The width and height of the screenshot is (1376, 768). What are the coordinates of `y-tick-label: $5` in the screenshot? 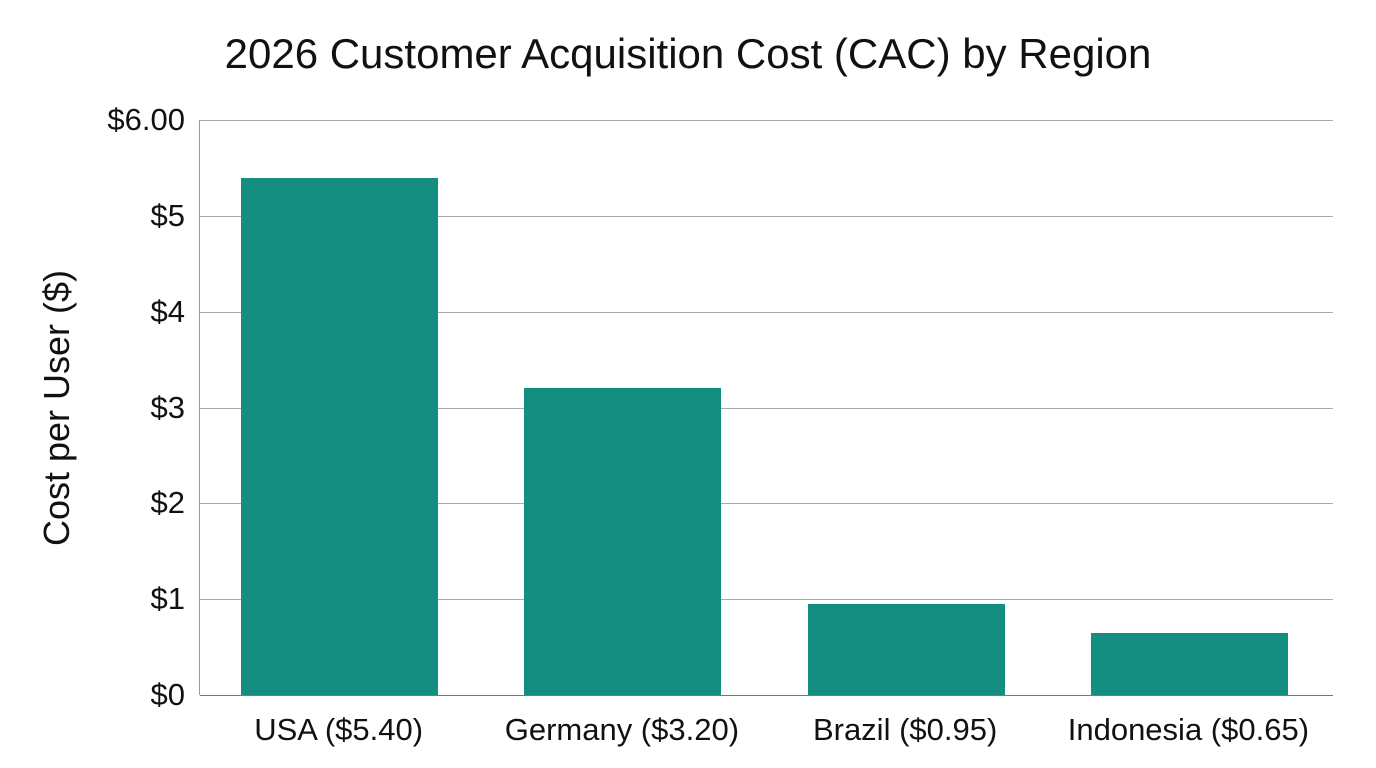 It's located at (167, 215).